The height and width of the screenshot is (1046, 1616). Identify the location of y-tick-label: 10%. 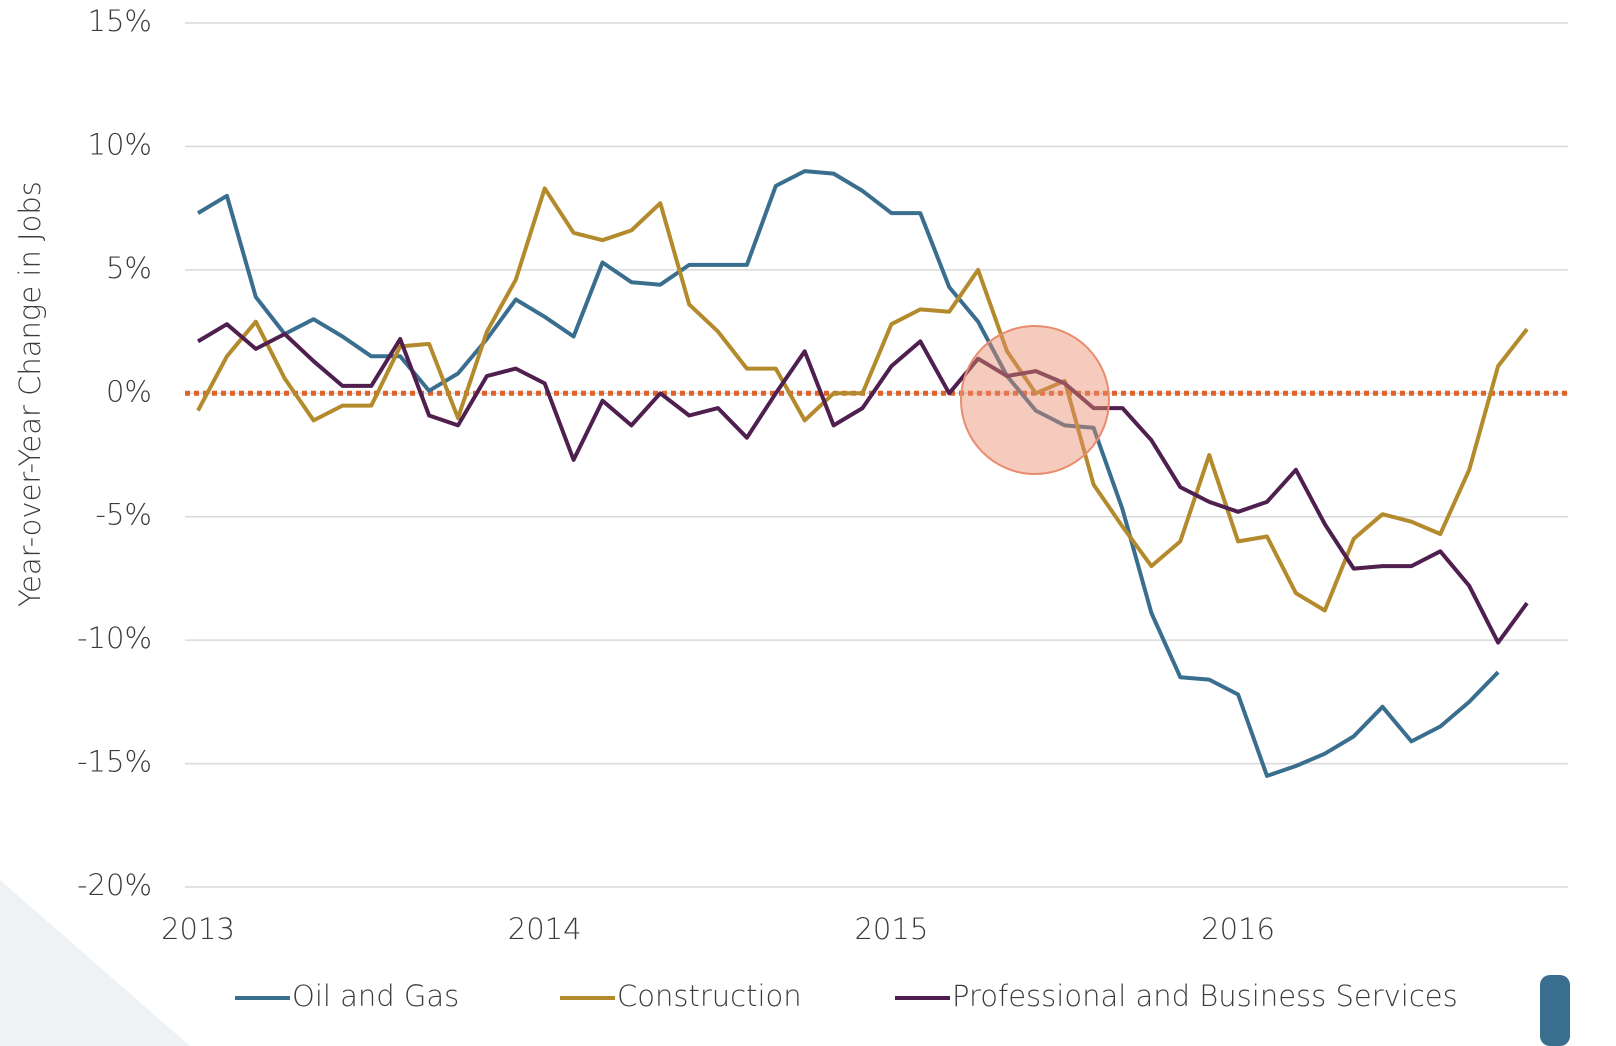
(120, 144).